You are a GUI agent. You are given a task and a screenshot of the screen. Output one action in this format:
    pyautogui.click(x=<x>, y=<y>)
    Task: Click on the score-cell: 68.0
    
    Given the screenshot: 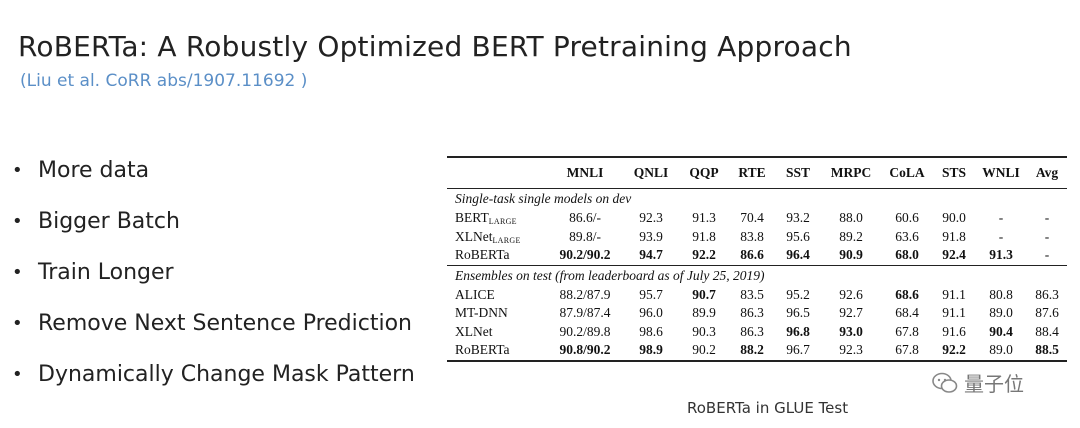 What is the action you would take?
    pyautogui.click(x=907, y=255)
    